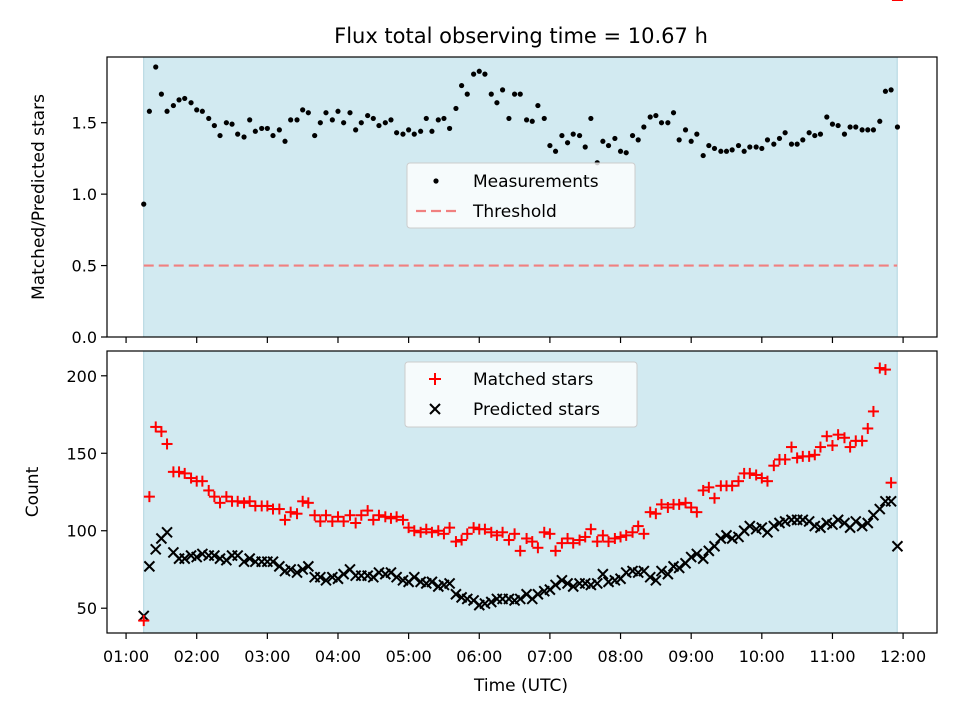  I want to click on legend-matched-marker, so click(435, 379).